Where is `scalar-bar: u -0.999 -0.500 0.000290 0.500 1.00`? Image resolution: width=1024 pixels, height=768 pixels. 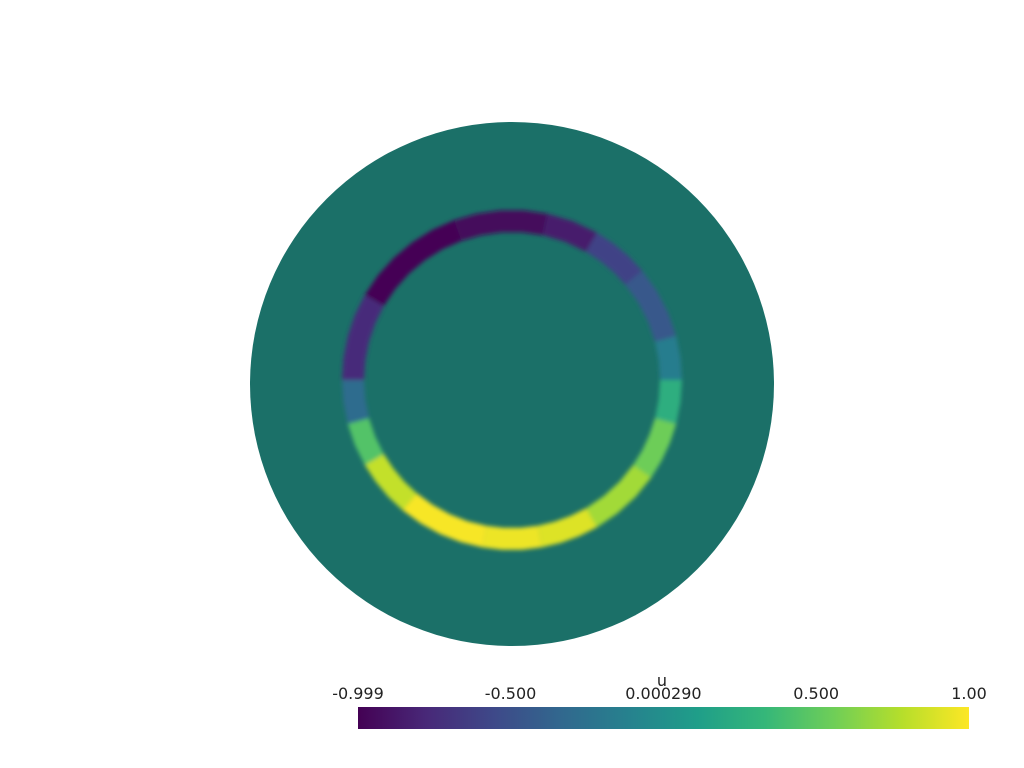
scalar-bar: u -0.999 -0.500 0.000290 0.500 1.00 is located at coordinates (662, 704).